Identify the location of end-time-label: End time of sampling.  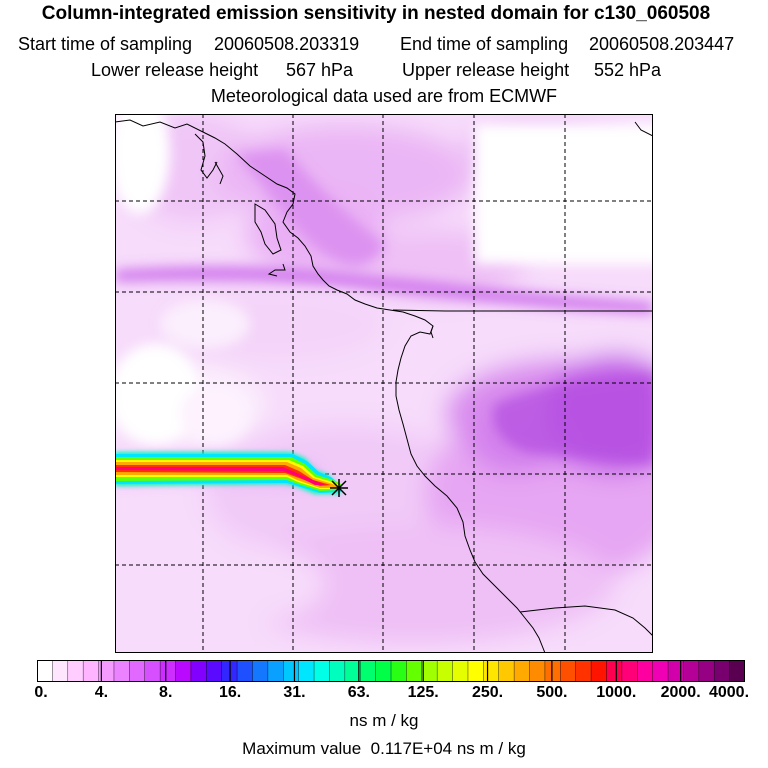
(484, 44).